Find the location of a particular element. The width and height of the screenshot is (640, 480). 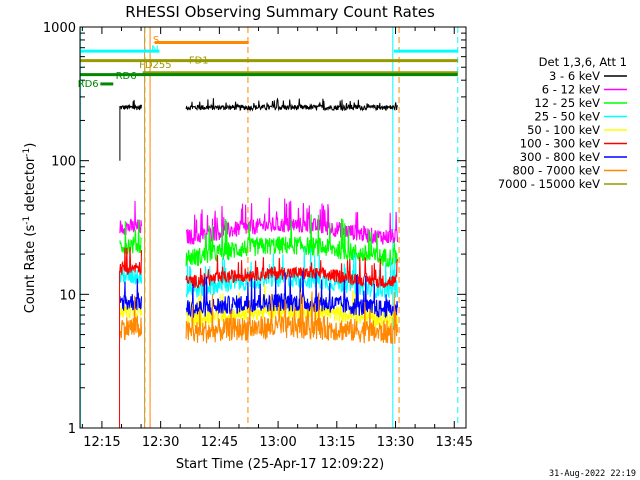

x-tick-label-0: 12:15 is located at coordinates (101, 442).